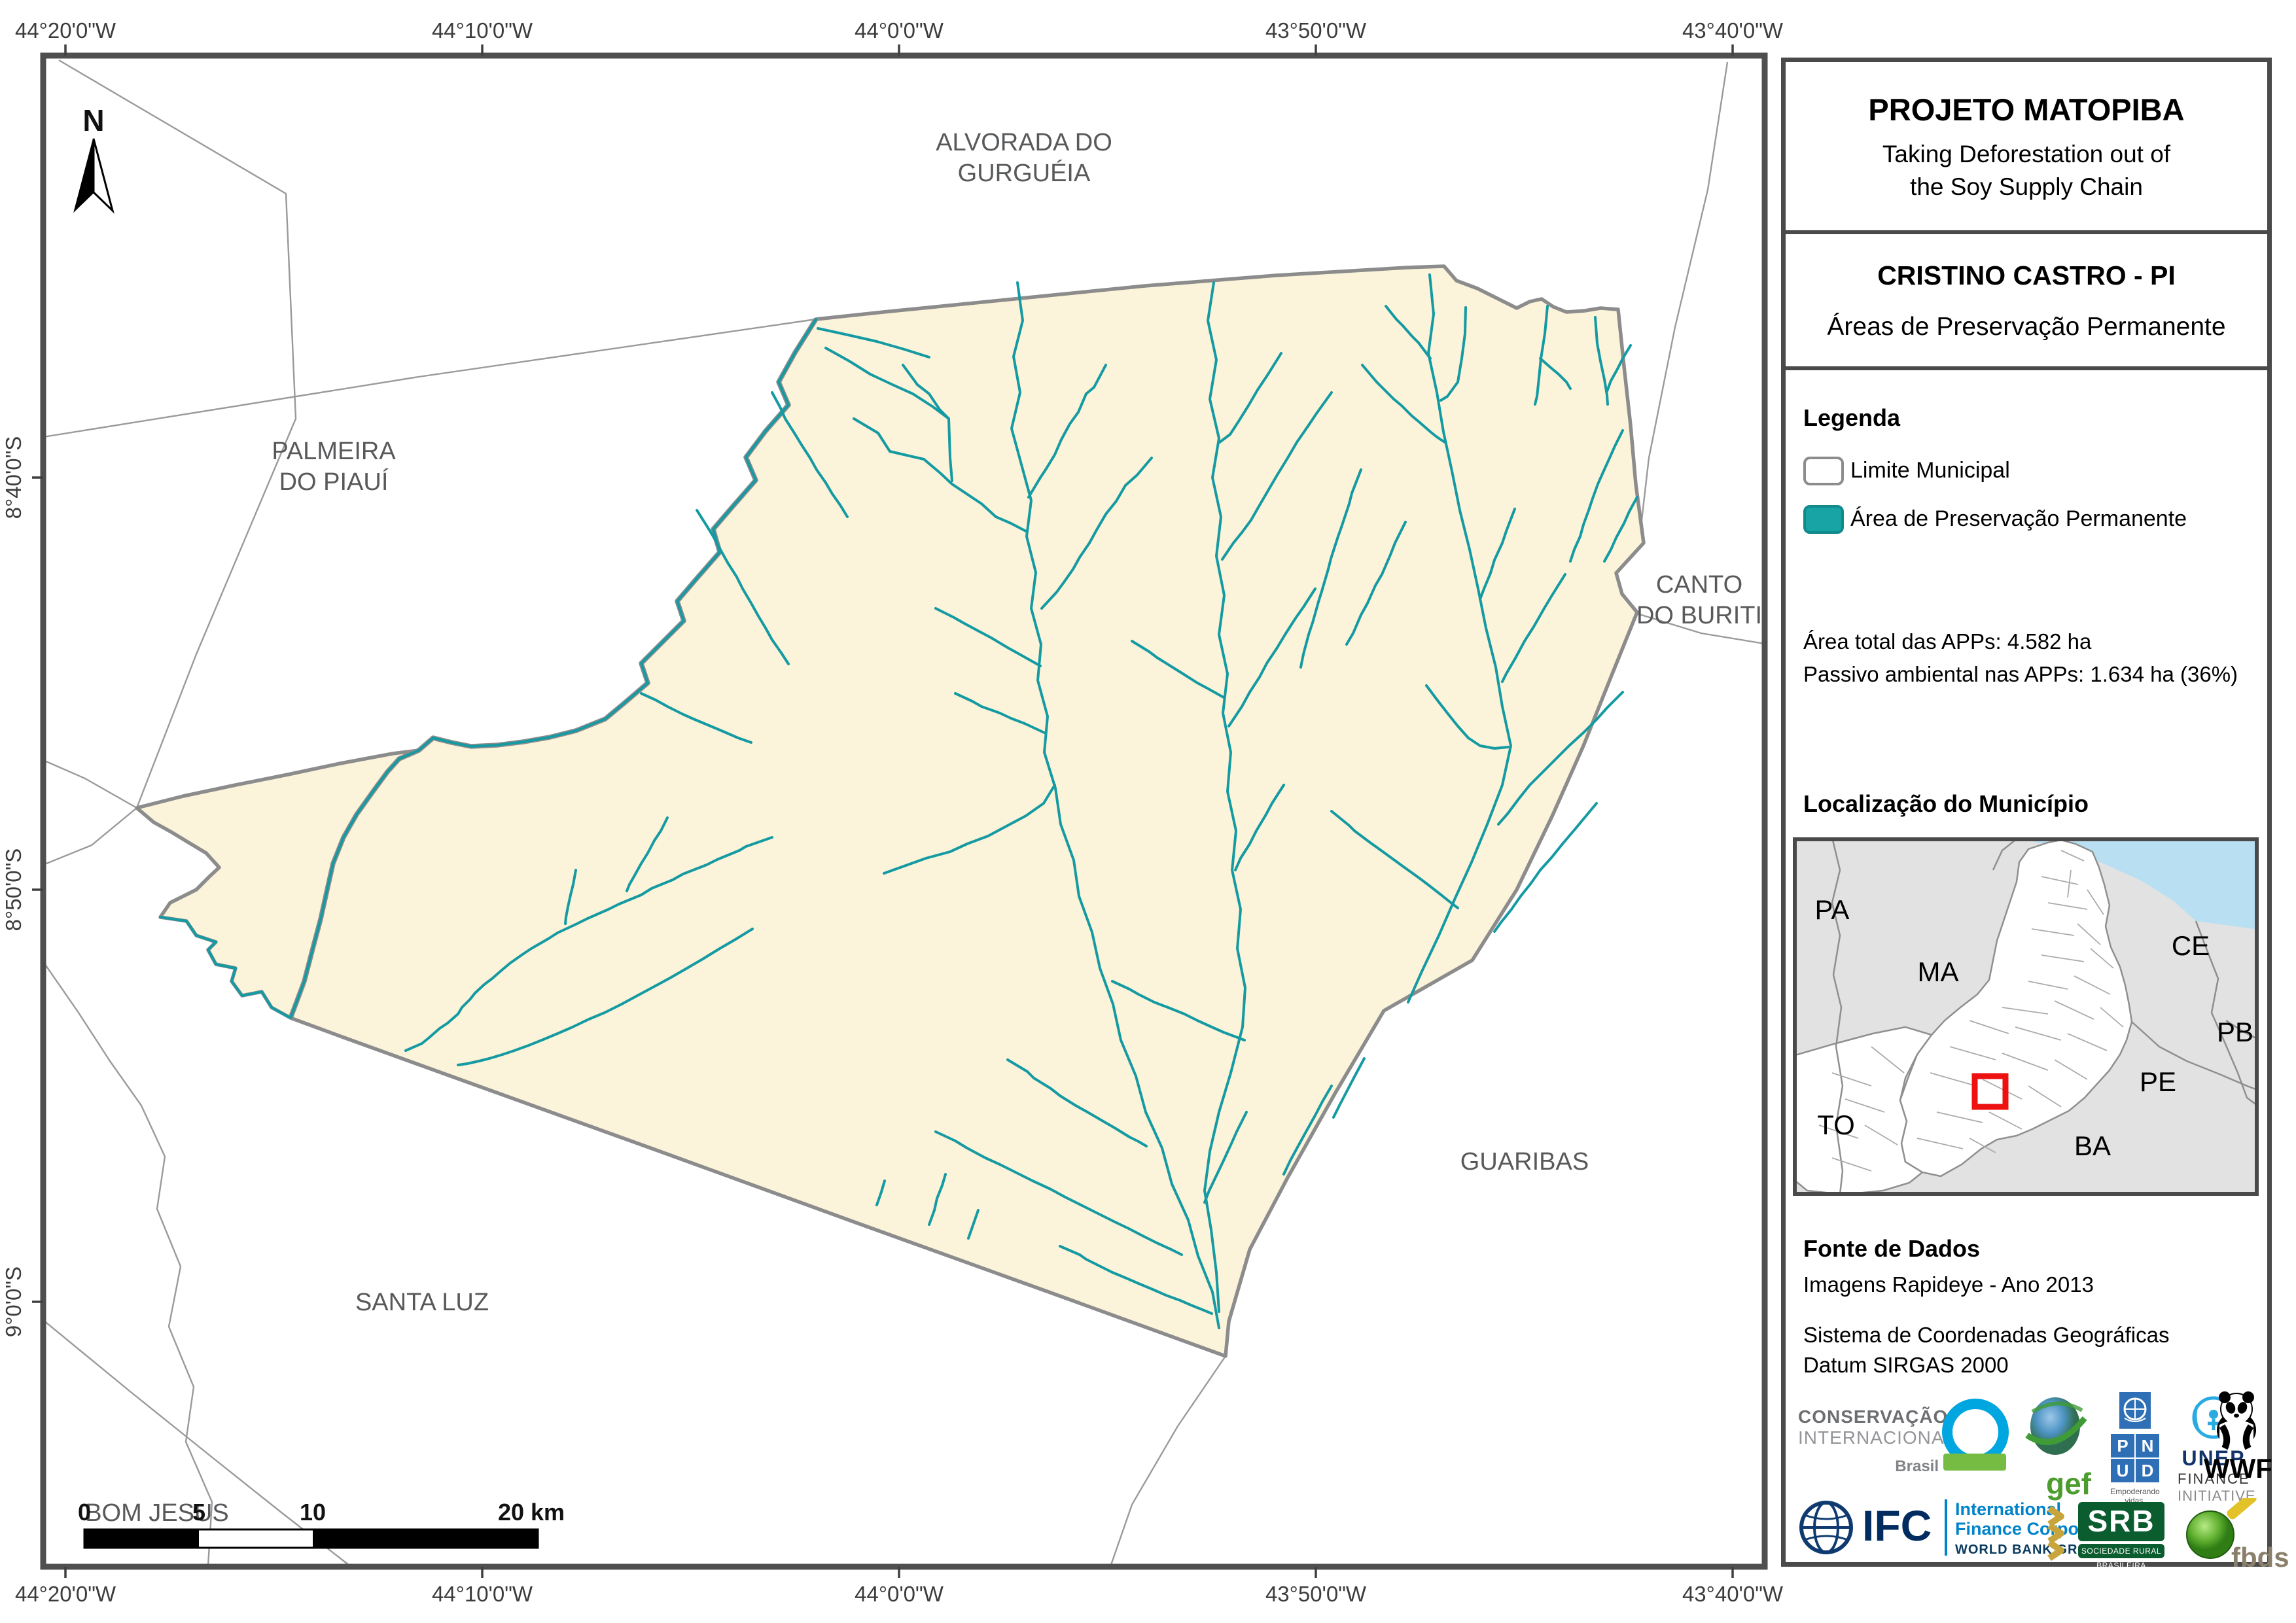 The height and width of the screenshot is (1623, 2296). Describe the element at coordinates (2027, 275) in the screenshot. I see `municipality-title: CRISTINO CASTRO - PI` at that location.